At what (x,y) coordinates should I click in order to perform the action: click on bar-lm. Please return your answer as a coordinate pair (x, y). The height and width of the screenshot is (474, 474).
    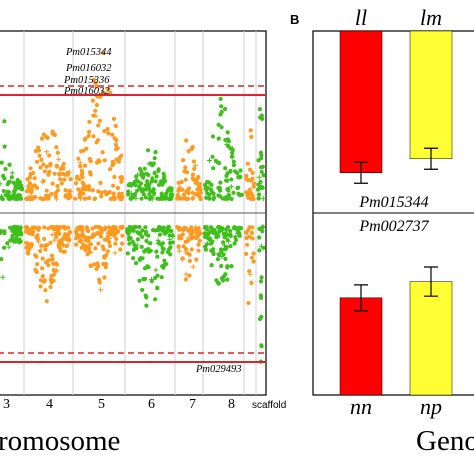
    Looking at the image, I should click on (431, 94).